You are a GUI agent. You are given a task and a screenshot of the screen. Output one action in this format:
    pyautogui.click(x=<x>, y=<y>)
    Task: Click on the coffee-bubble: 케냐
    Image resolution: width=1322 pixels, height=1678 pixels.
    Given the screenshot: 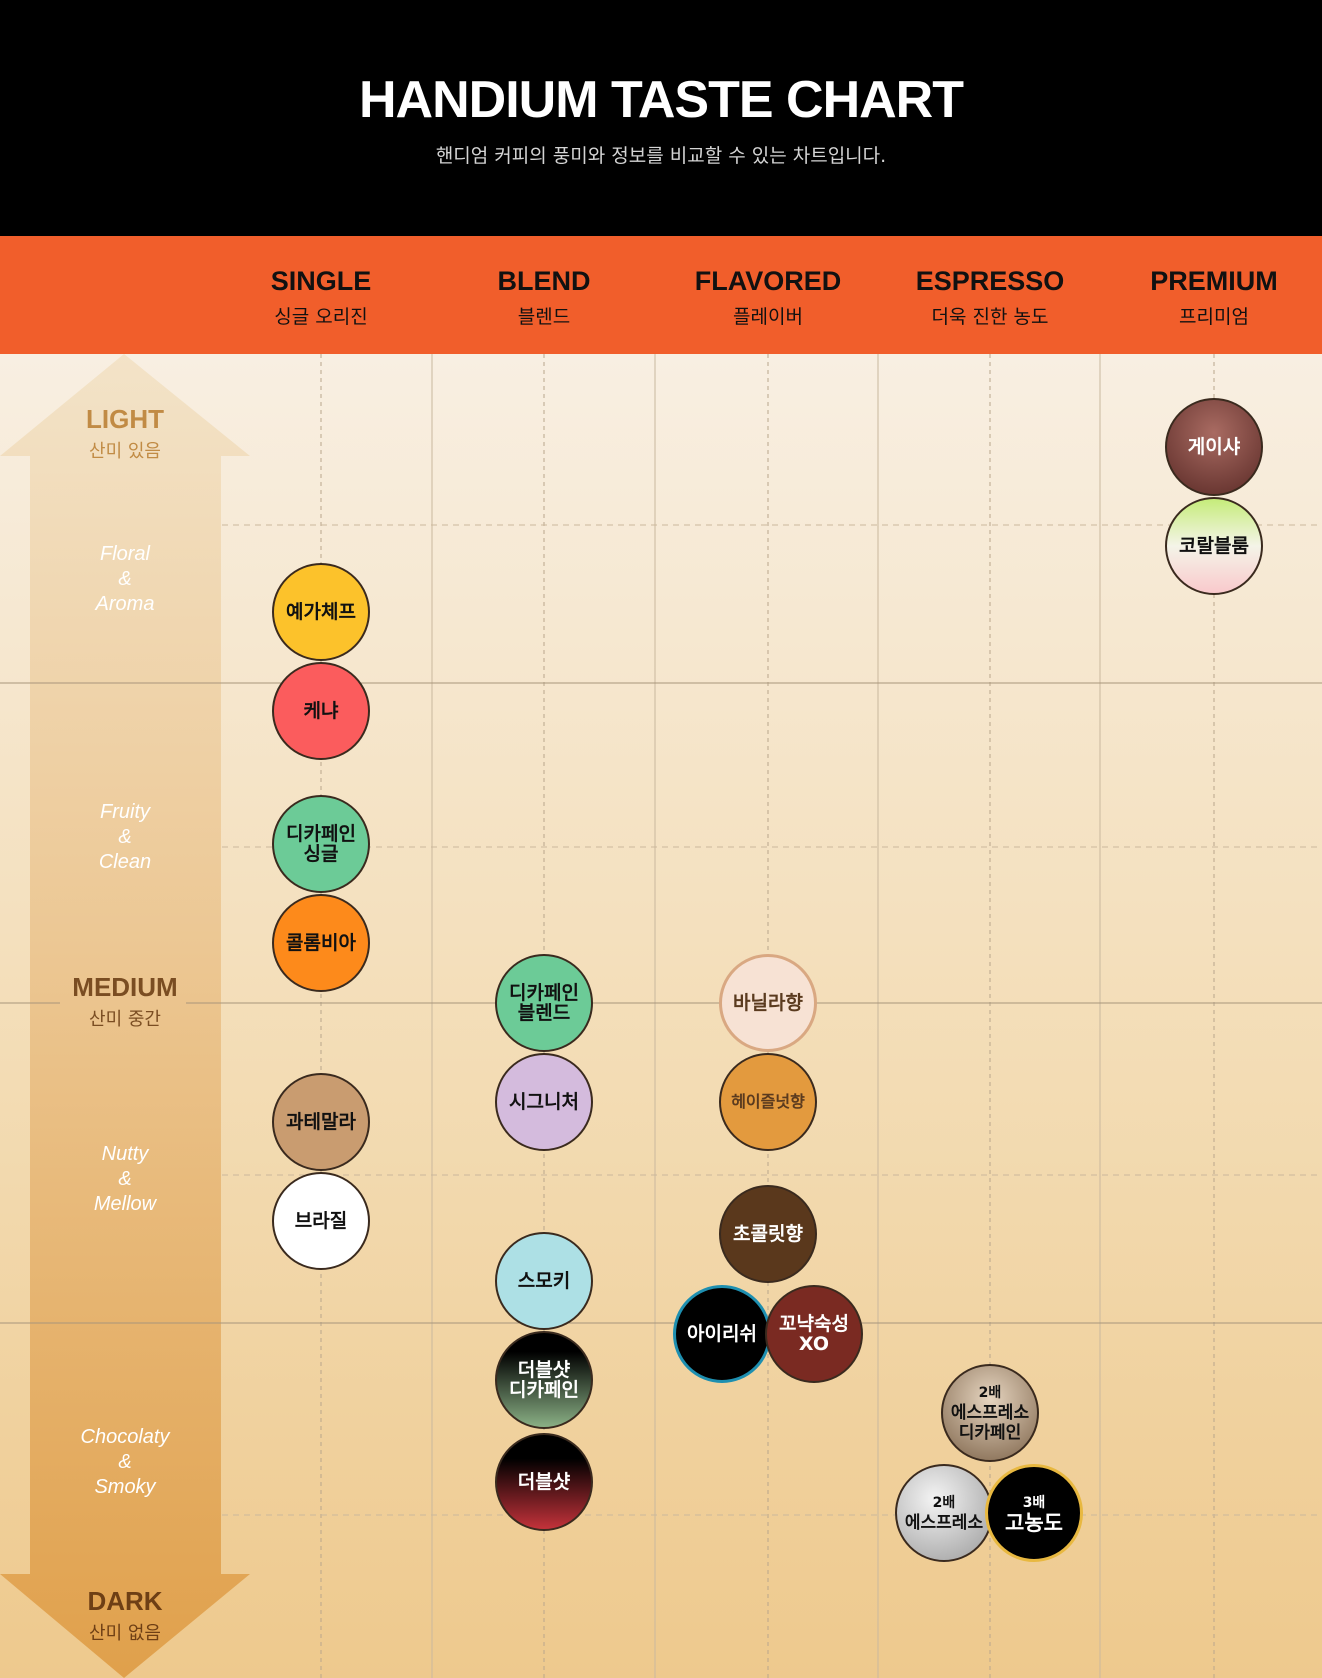 What is the action you would take?
    pyautogui.click(x=321, y=711)
    